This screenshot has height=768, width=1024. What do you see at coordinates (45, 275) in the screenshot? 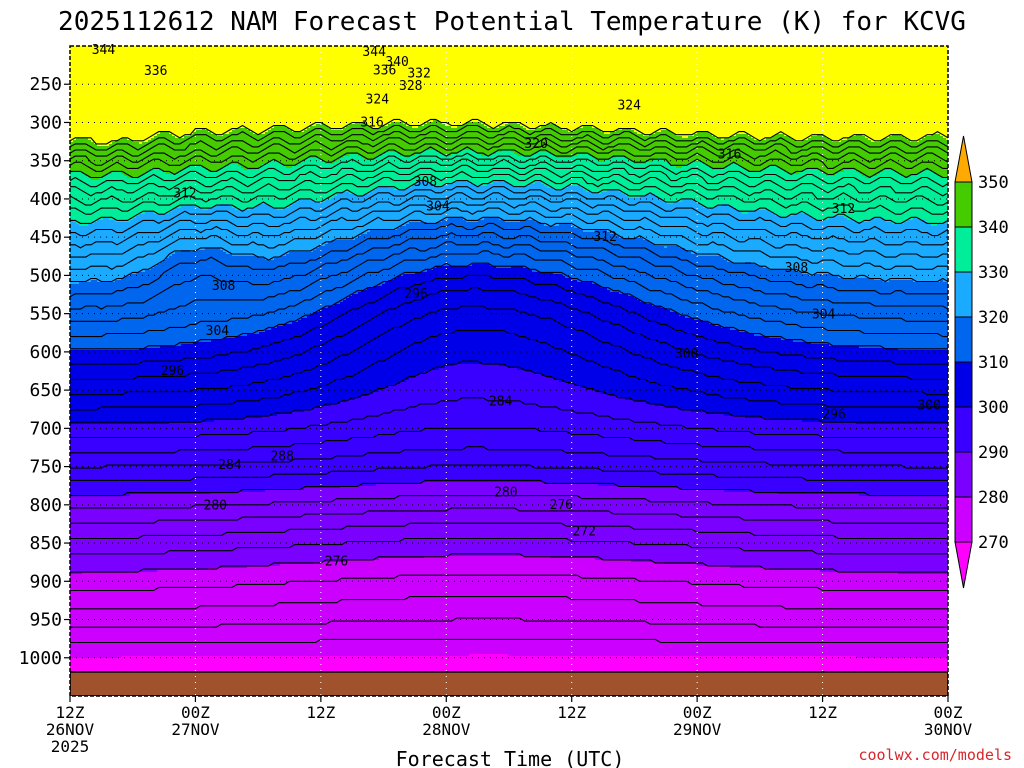
I see `y-tick-label: 500` at bounding box center [45, 275].